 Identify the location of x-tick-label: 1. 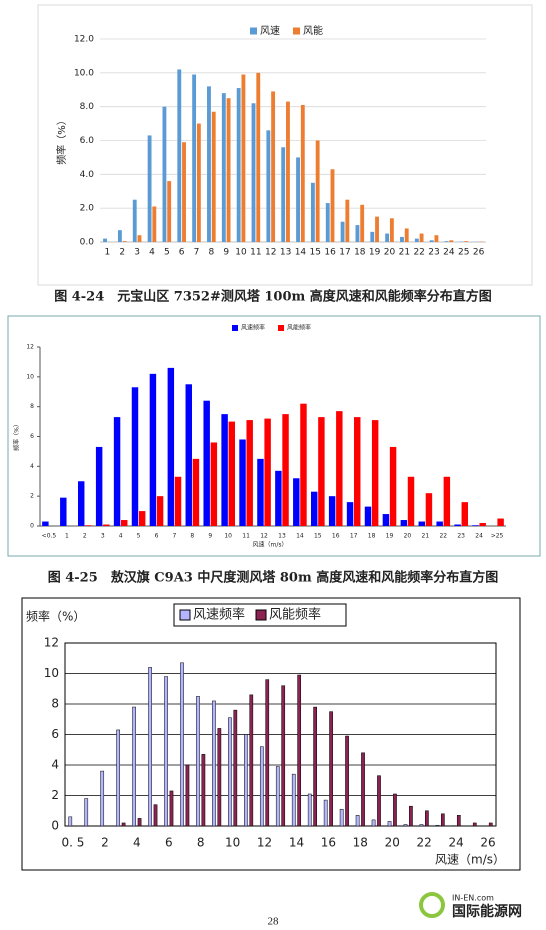
(67, 536).